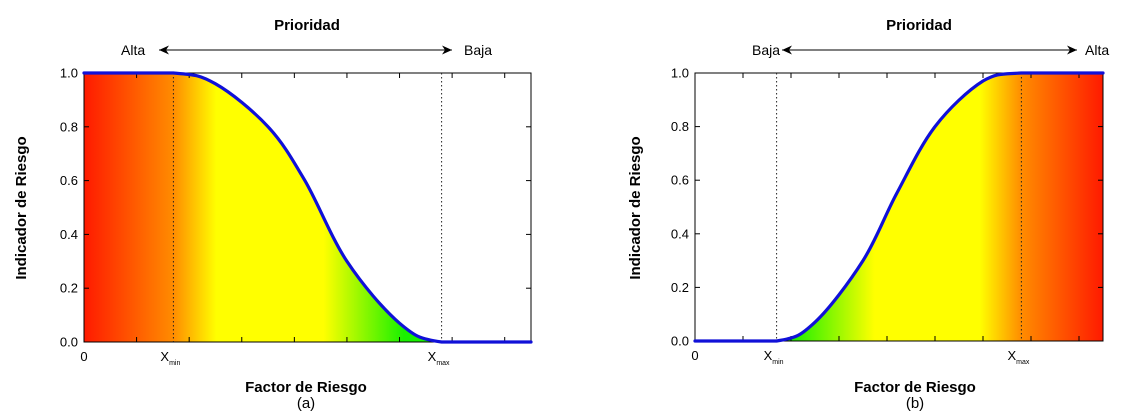  What do you see at coordinates (478, 50) in the screenshot?
I see `priority-right-label: Baja` at bounding box center [478, 50].